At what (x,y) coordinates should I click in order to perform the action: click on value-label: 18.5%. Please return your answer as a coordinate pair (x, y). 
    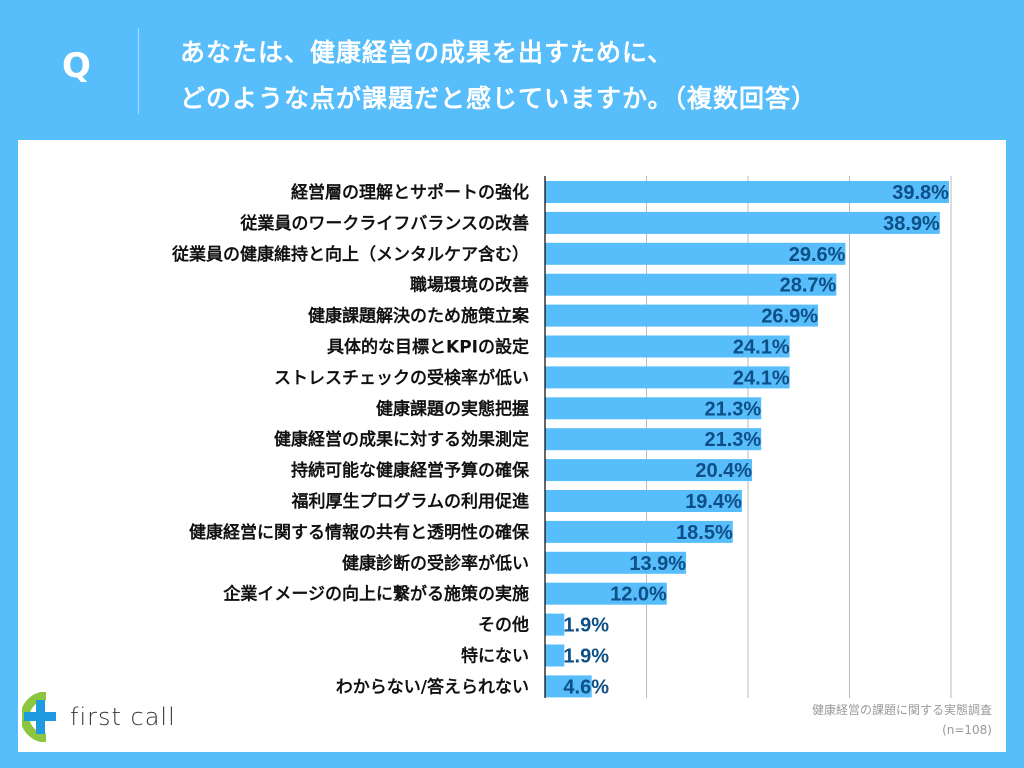
    Looking at the image, I should click on (704, 533).